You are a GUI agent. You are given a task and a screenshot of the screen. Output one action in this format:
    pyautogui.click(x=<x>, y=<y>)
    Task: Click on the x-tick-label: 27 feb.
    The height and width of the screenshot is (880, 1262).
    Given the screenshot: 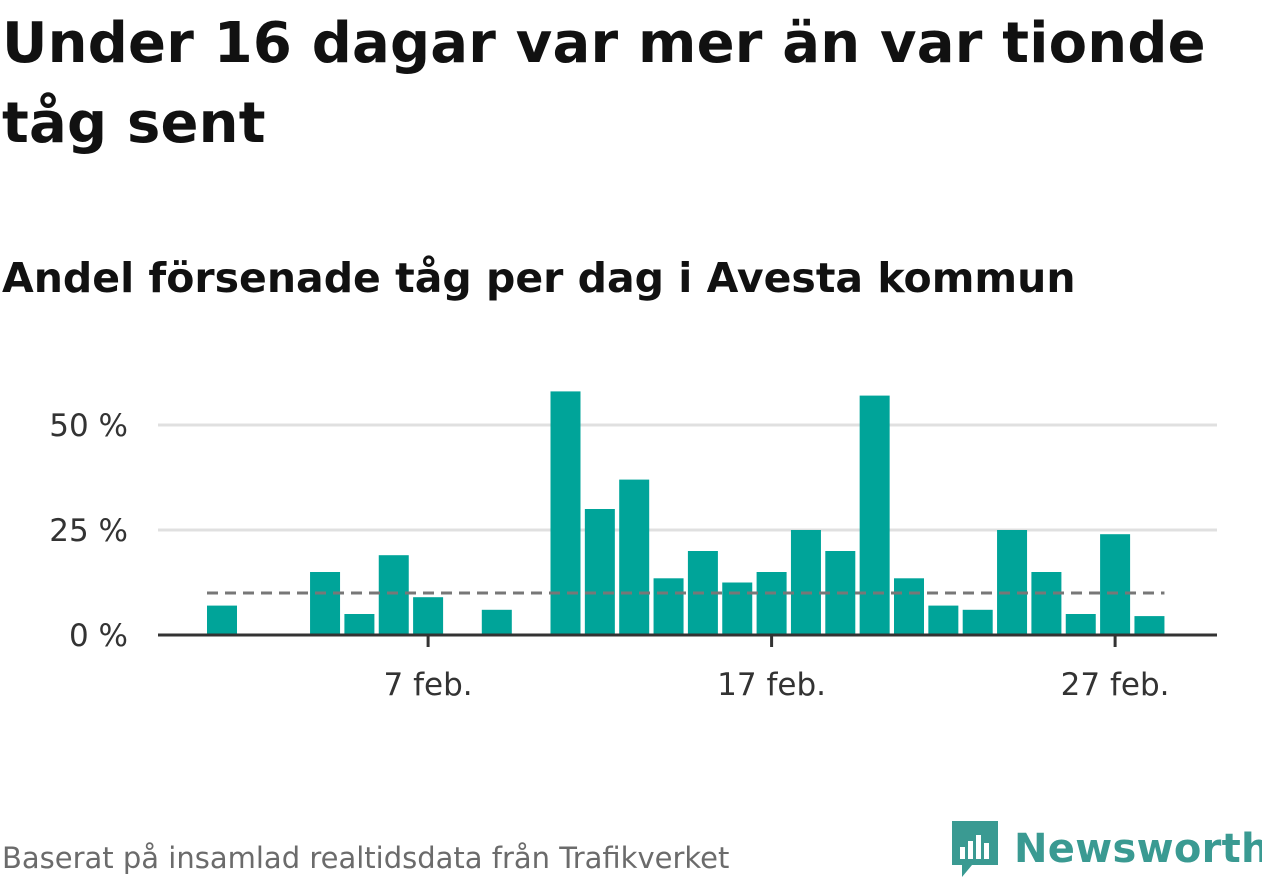 What is the action you would take?
    pyautogui.click(x=1115, y=685)
    